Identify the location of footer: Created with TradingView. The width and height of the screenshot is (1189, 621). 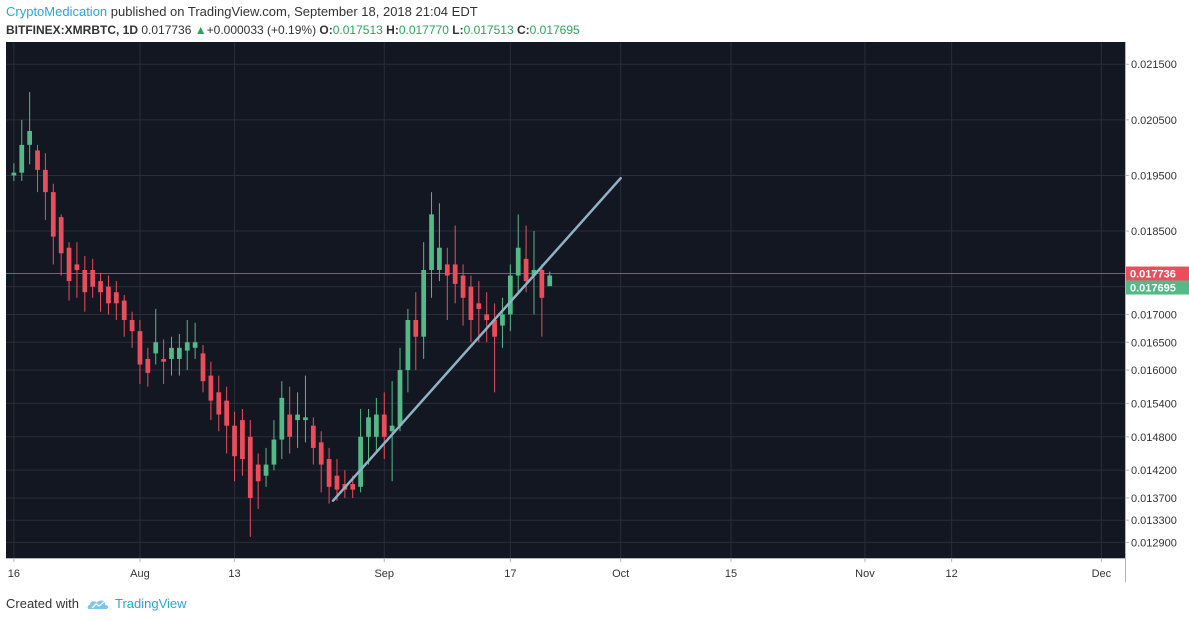
(96, 604).